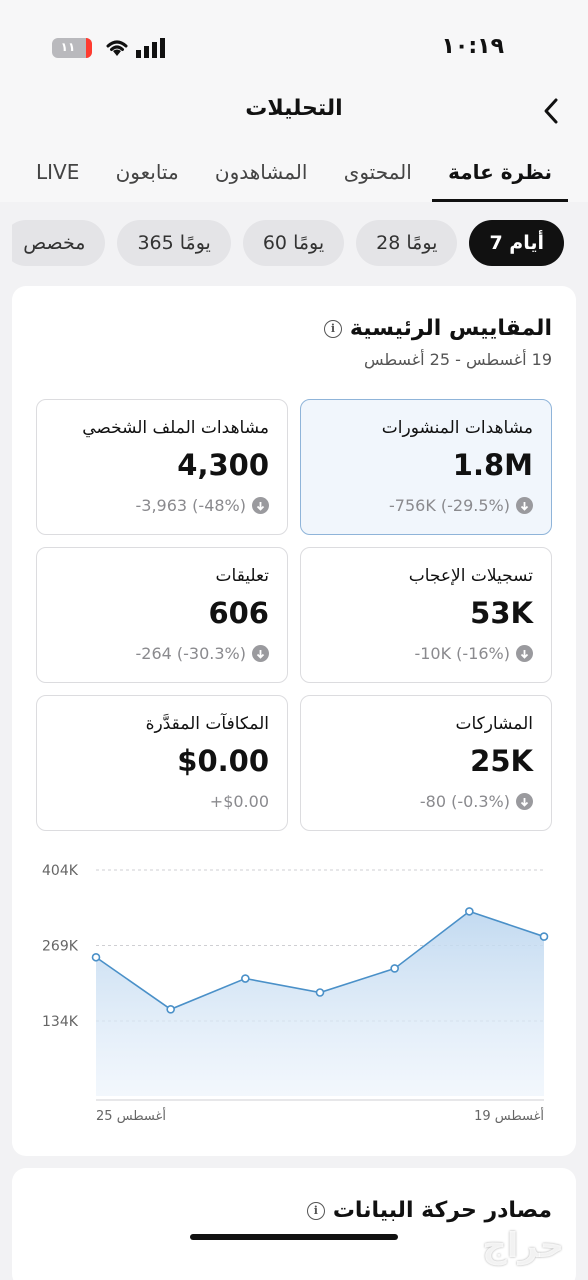  I want to click on range-28-days: 28 يومًا, so click(407, 243).